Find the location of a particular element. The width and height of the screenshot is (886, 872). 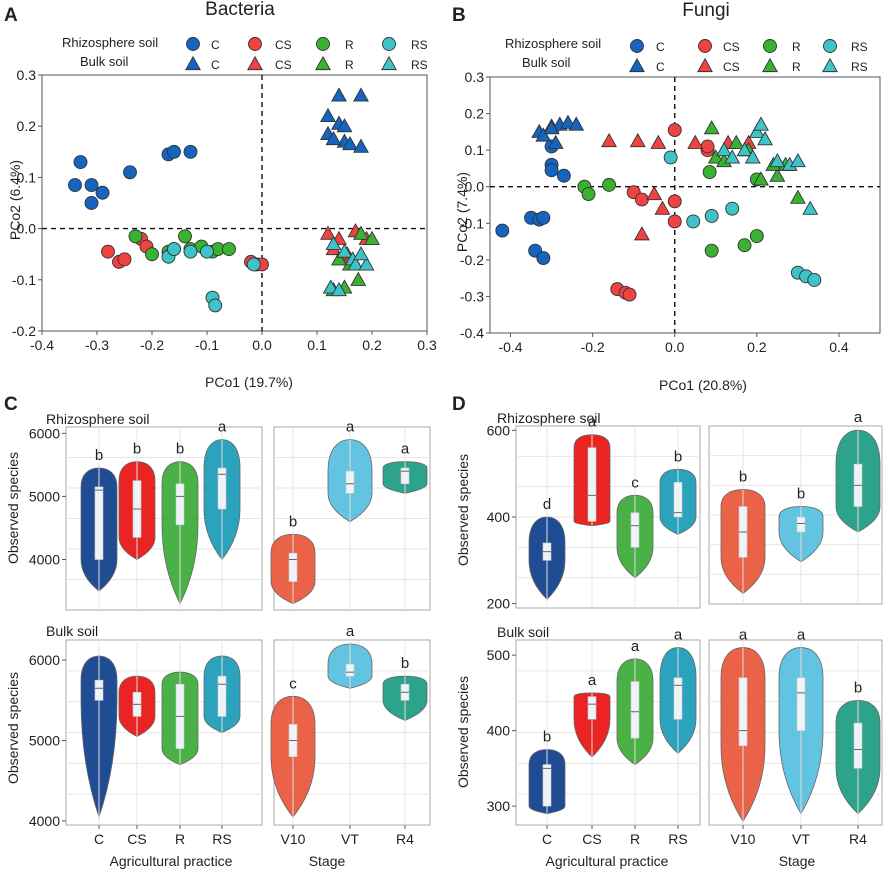

d-bottom-right-box-VT is located at coordinates (801, 704).